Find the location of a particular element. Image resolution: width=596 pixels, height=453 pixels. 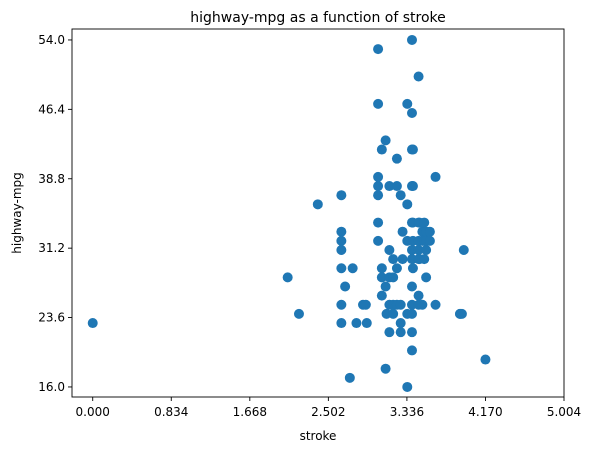

y-tick-label: 23.6 is located at coordinates (51, 318).